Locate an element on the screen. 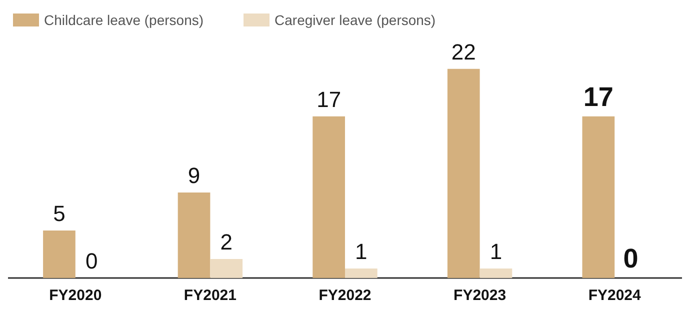 The height and width of the screenshot is (320, 690). legend-label: Caregiver leave (persons) is located at coordinates (355, 20).